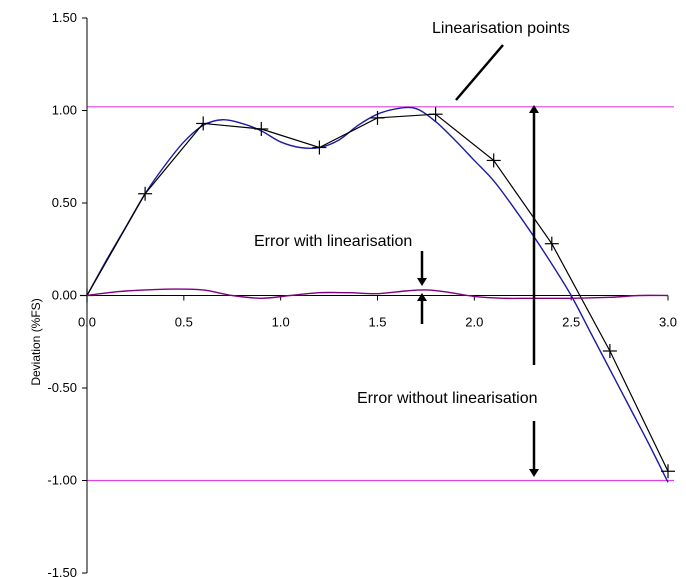 This screenshot has height=577, width=686. What do you see at coordinates (64, 110) in the screenshot?
I see `y-tick-label: 1.00` at bounding box center [64, 110].